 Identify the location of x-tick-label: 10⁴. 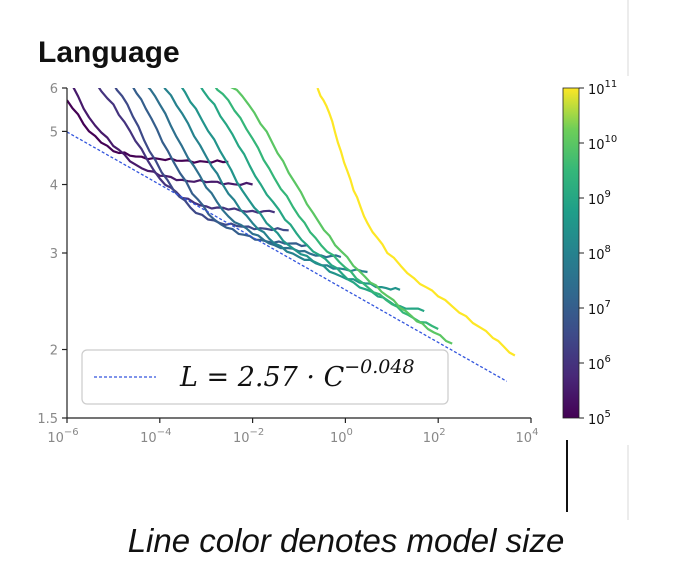
(527, 436).